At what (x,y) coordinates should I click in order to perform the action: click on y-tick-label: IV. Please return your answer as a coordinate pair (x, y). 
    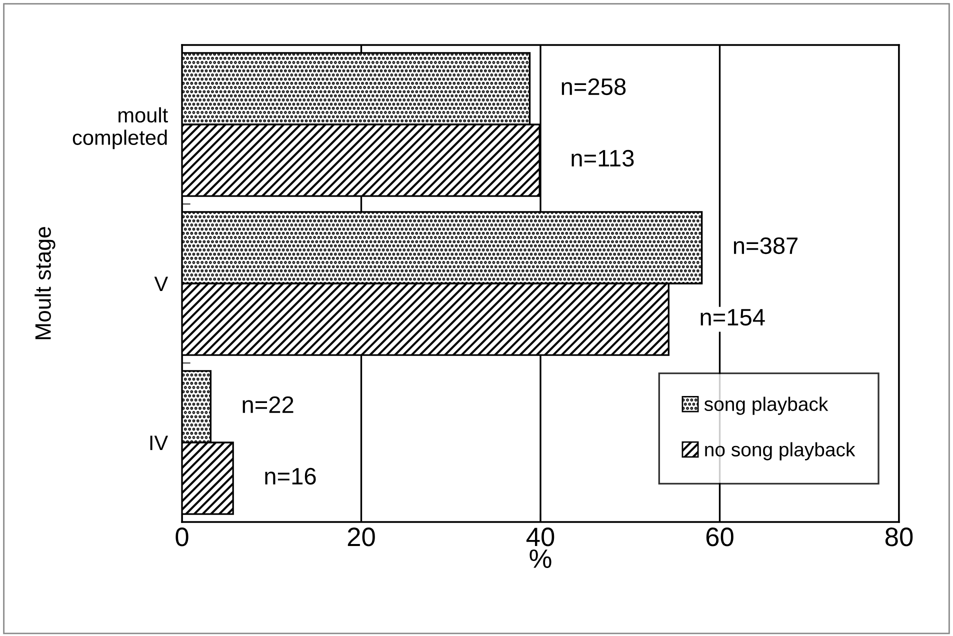
    Looking at the image, I should click on (159, 443).